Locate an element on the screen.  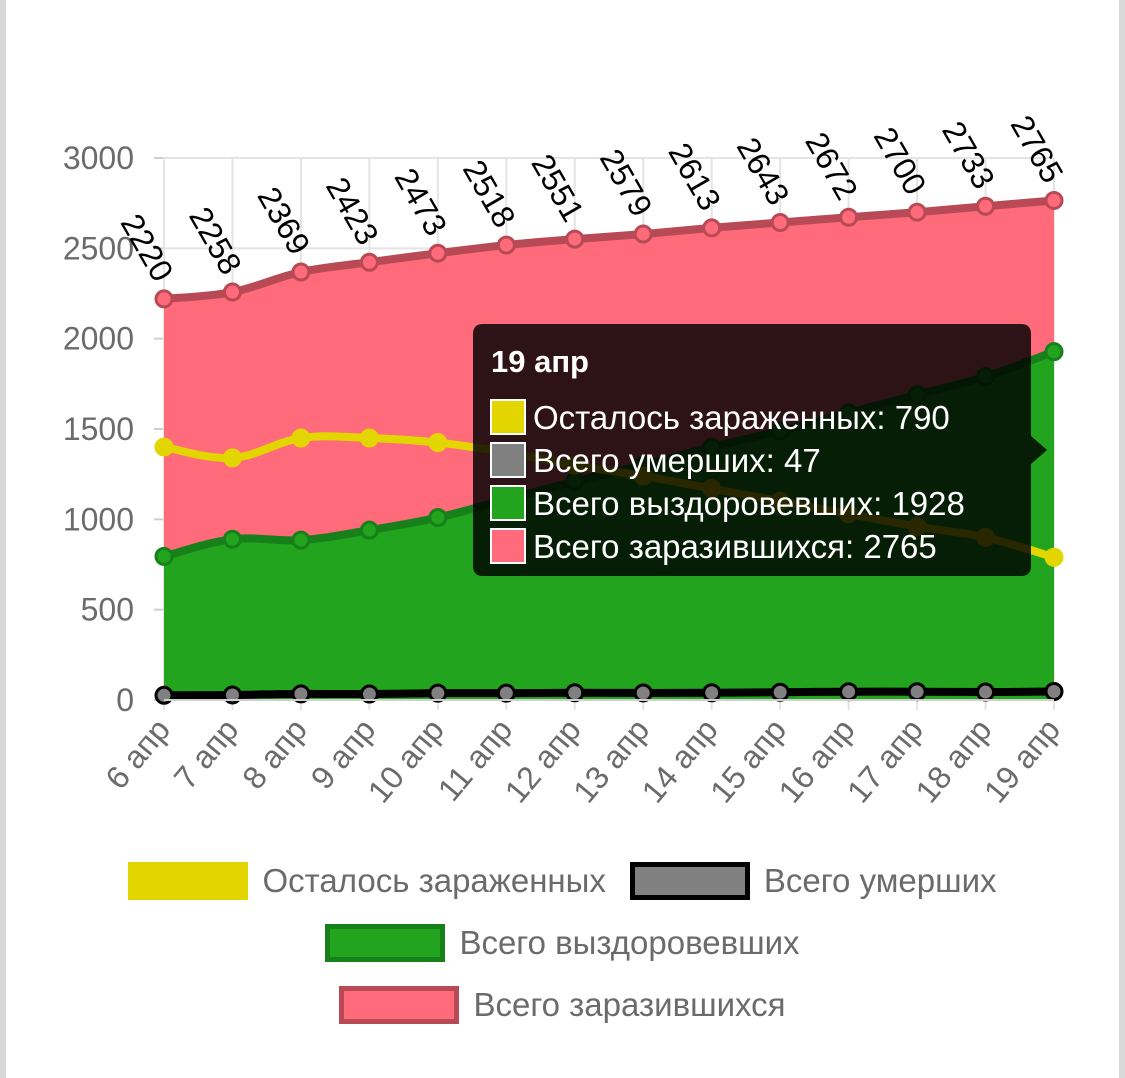
tooltip-row-text: Всего умерших: 47 is located at coordinates (677, 460).